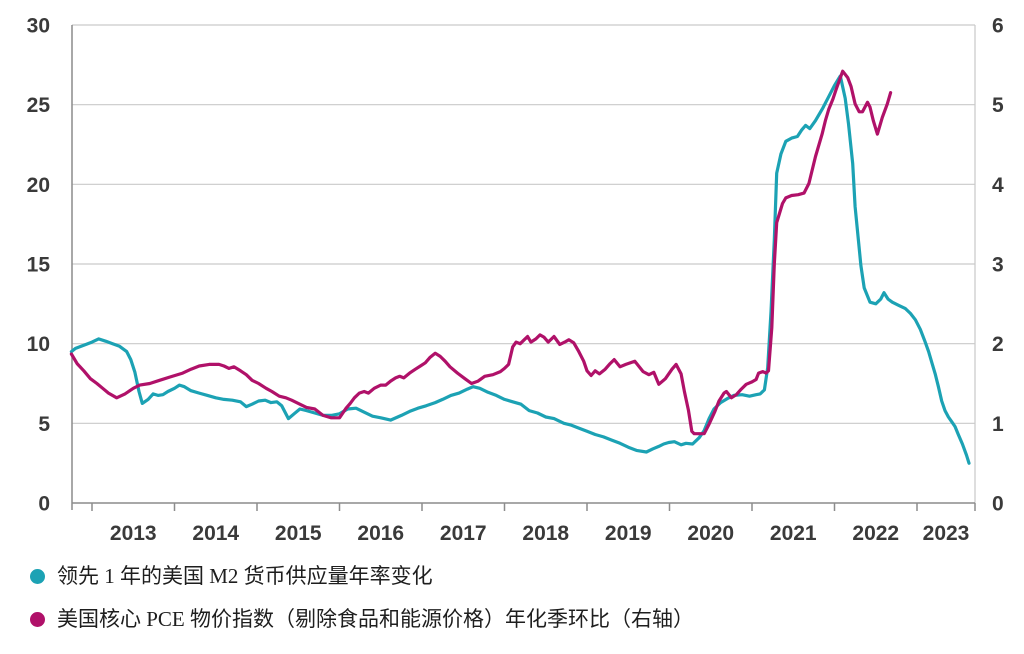  Describe the element at coordinates (545, 533) in the screenshot. I see `x-axis-tick-label: 2018` at that location.